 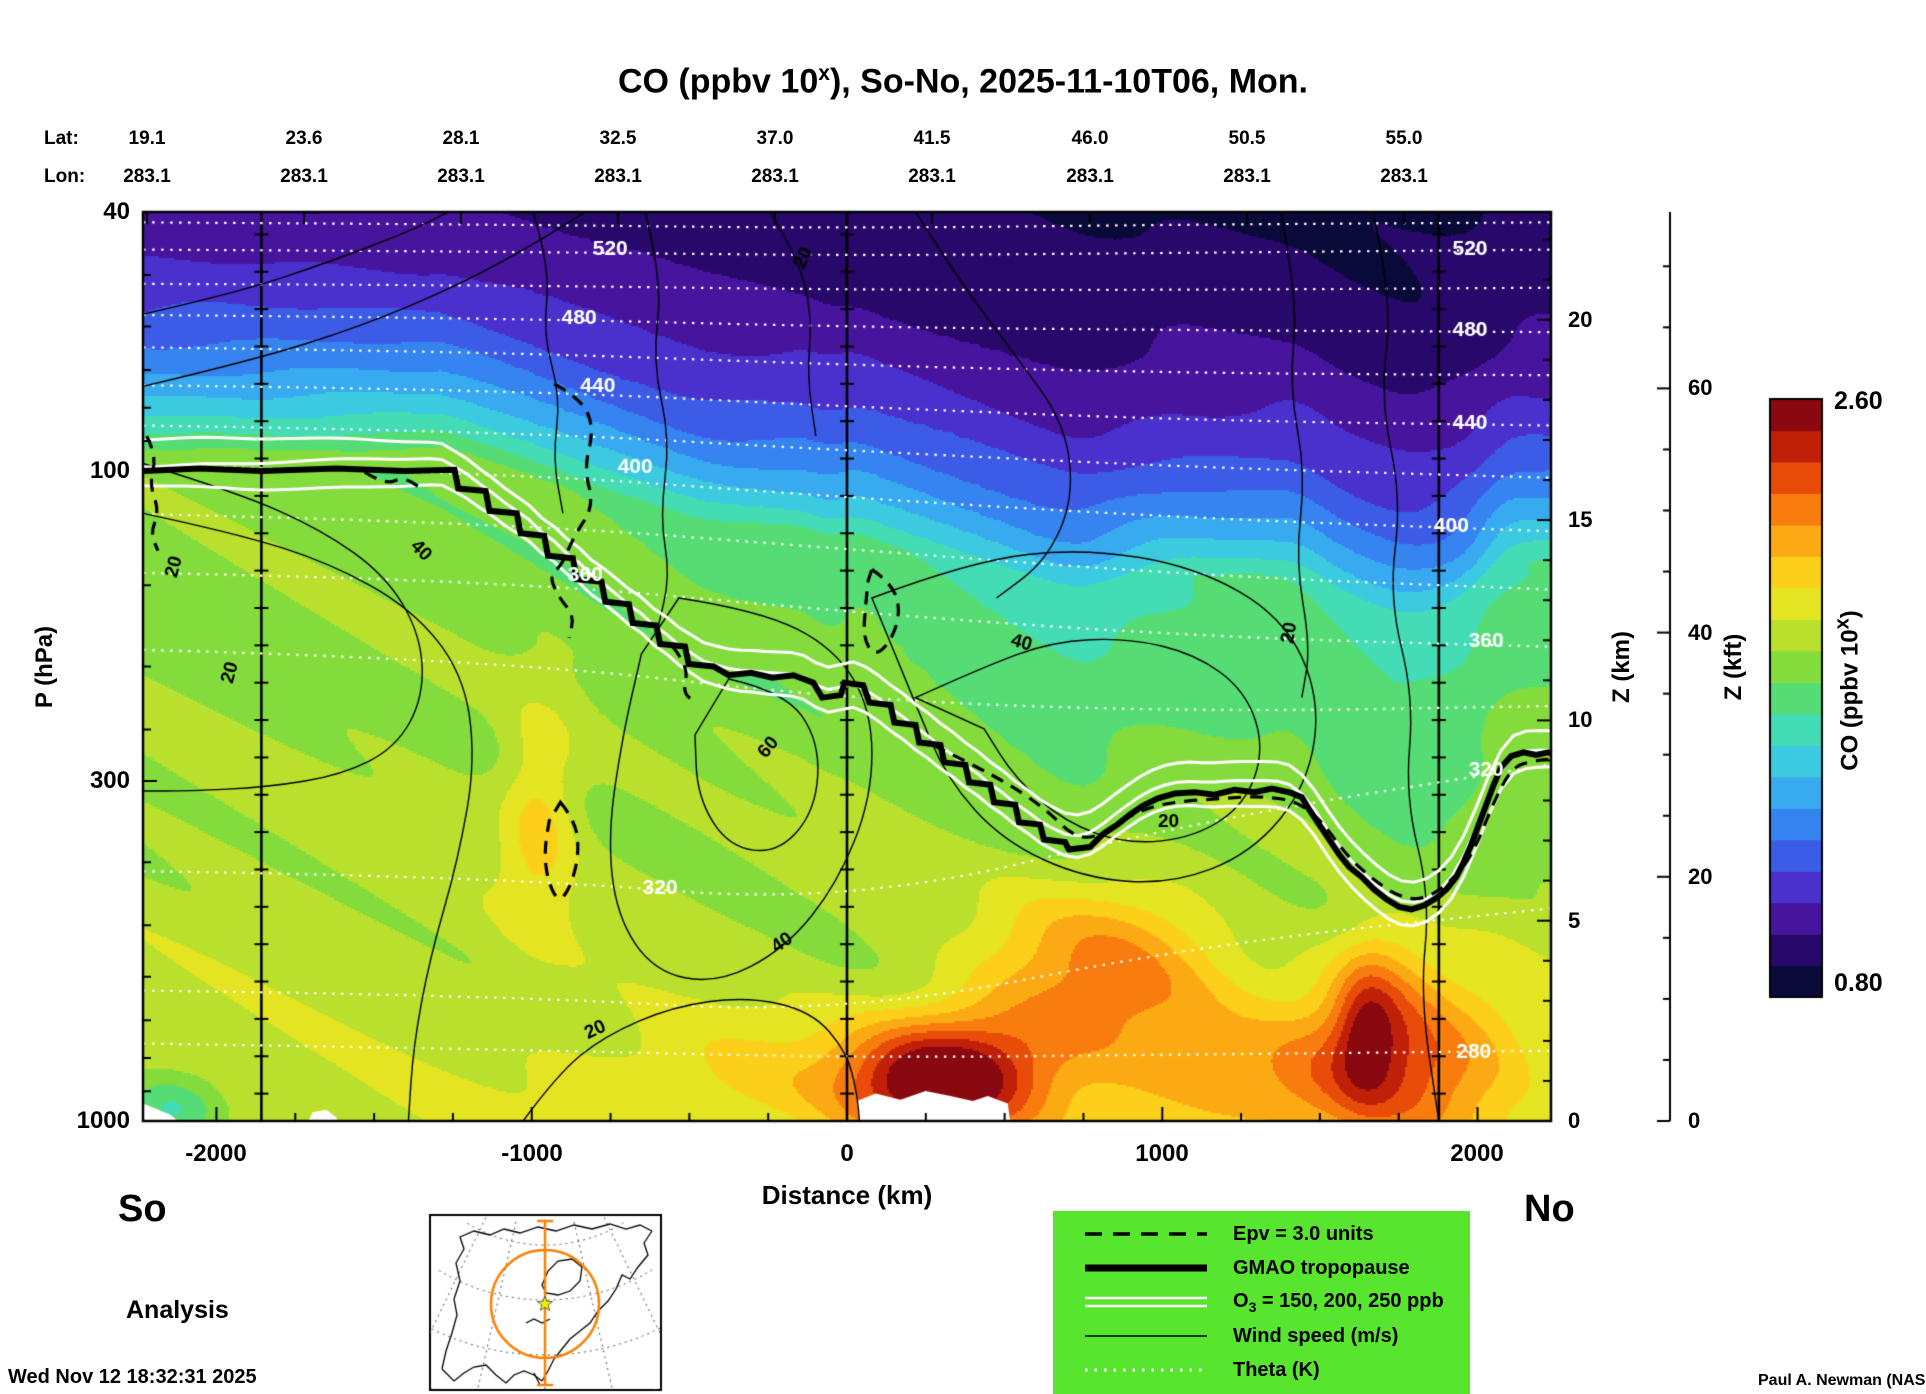 What do you see at coordinates (61, 138) in the screenshot?
I see `lat-row-label: Lat:` at bounding box center [61, 138].